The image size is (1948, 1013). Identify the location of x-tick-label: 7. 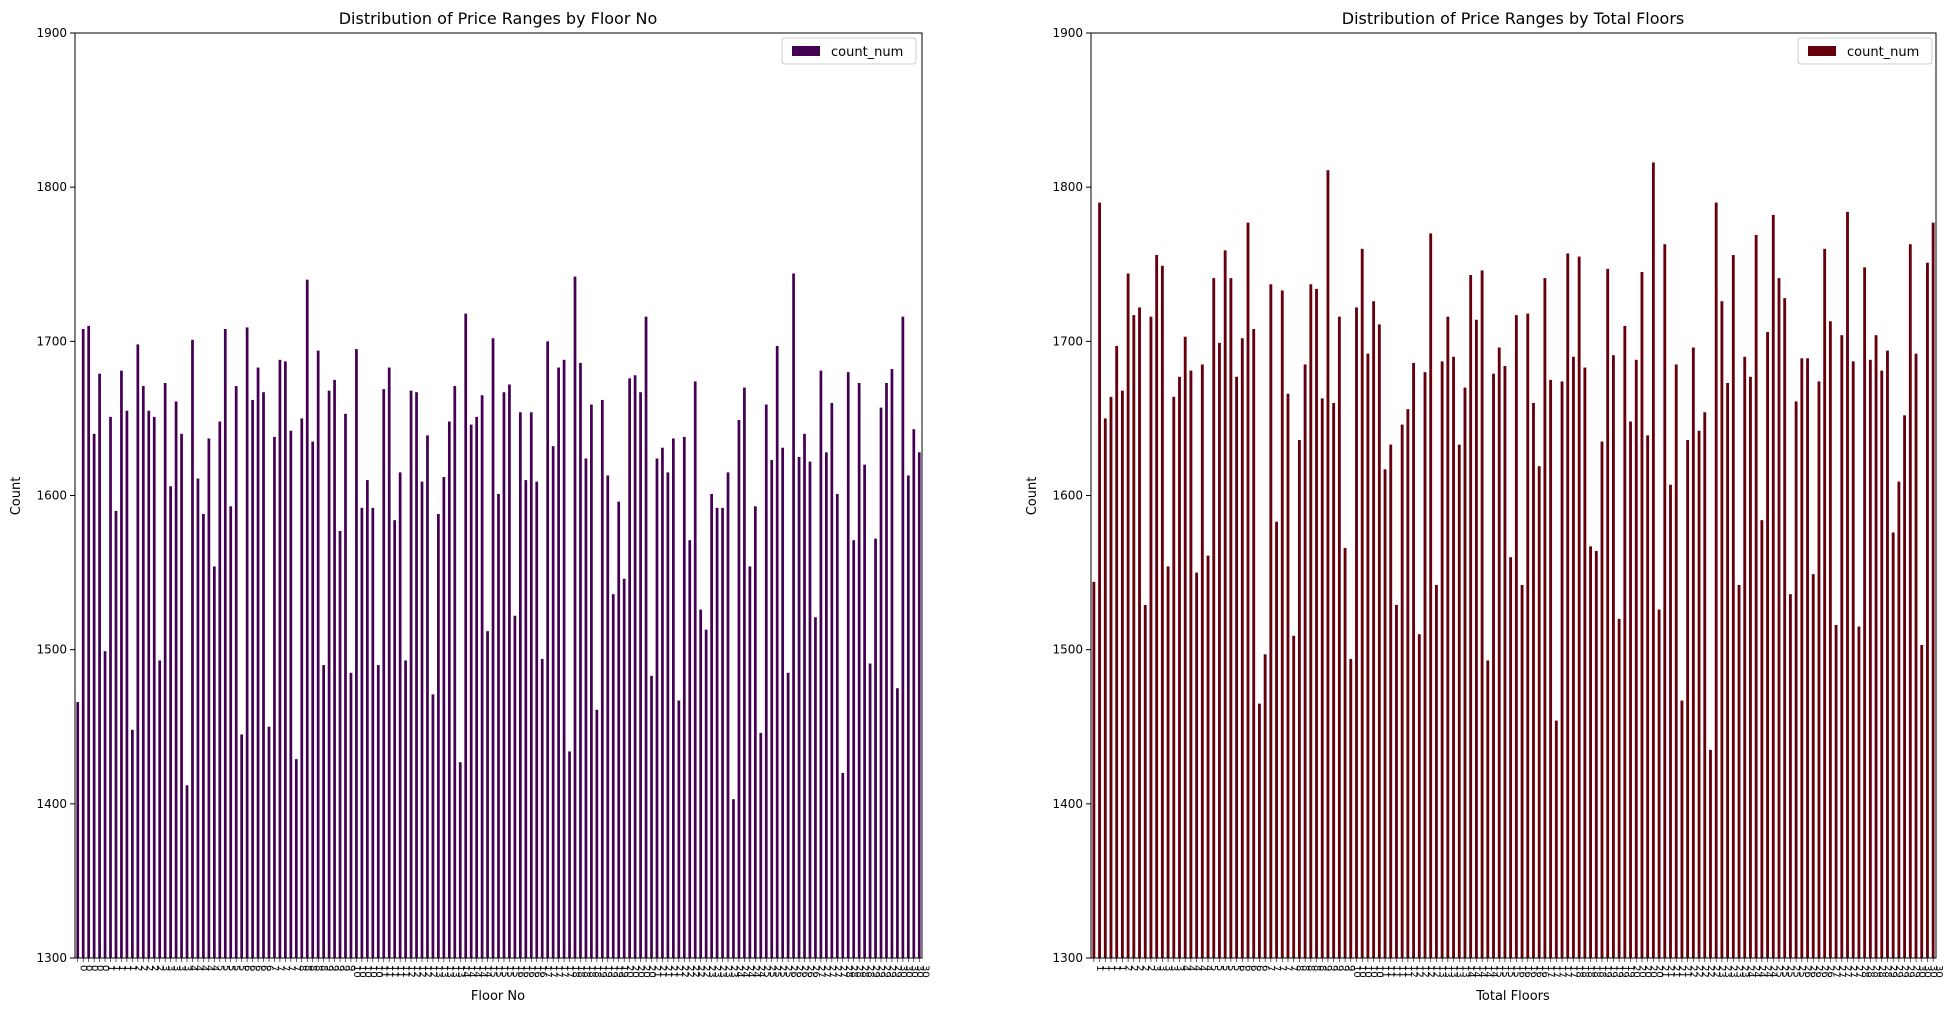
(1287, 968).